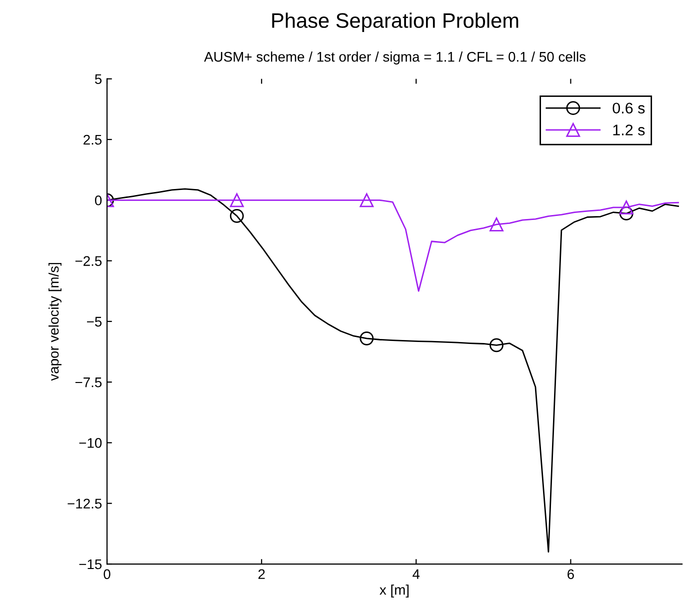 This screenshot has width=683, height=616. I want to click on y-tick-label: −15, so click(90, 564).